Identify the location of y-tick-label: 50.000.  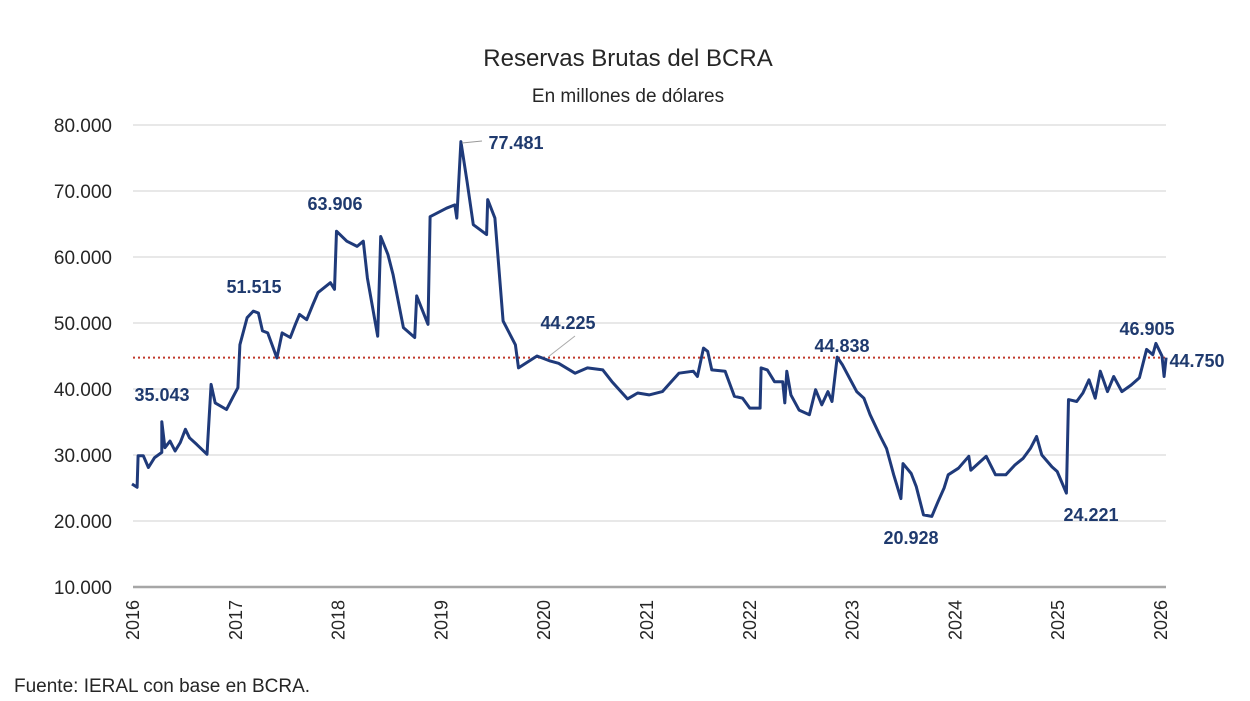
(83, 324).